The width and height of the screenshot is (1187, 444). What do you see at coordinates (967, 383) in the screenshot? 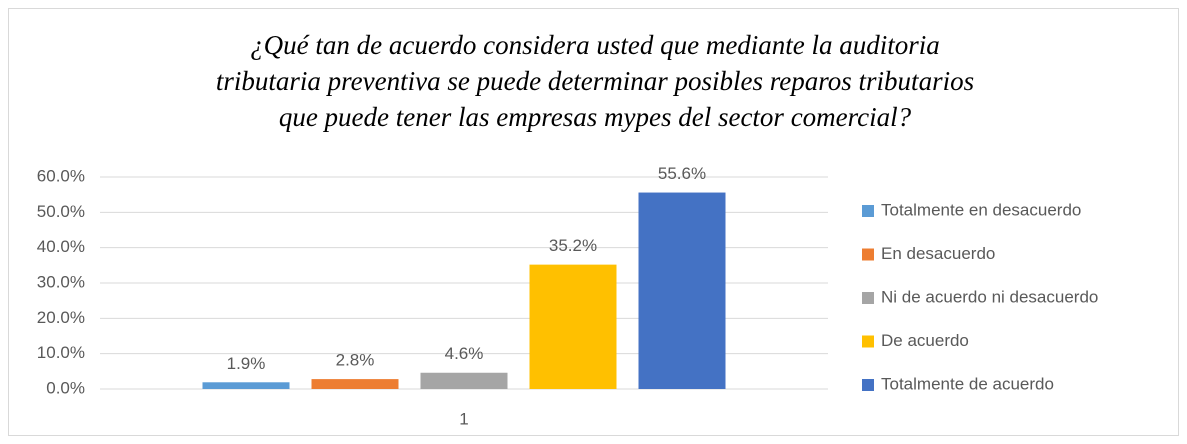
I see `legend-label: Totalmente de acuerdo` at bounding box center [967, 383].